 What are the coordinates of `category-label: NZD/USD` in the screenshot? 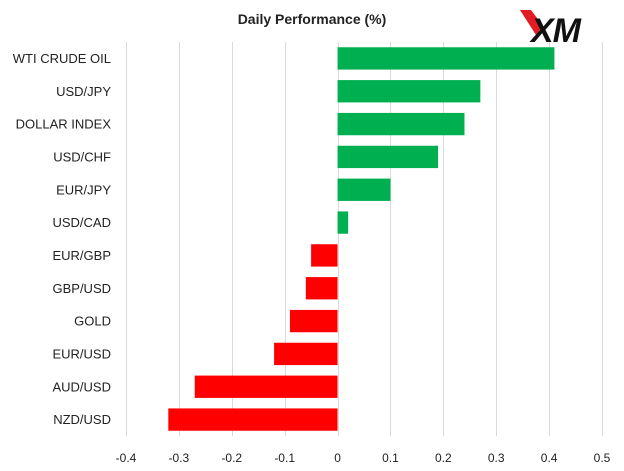 It's located at (82, 419).